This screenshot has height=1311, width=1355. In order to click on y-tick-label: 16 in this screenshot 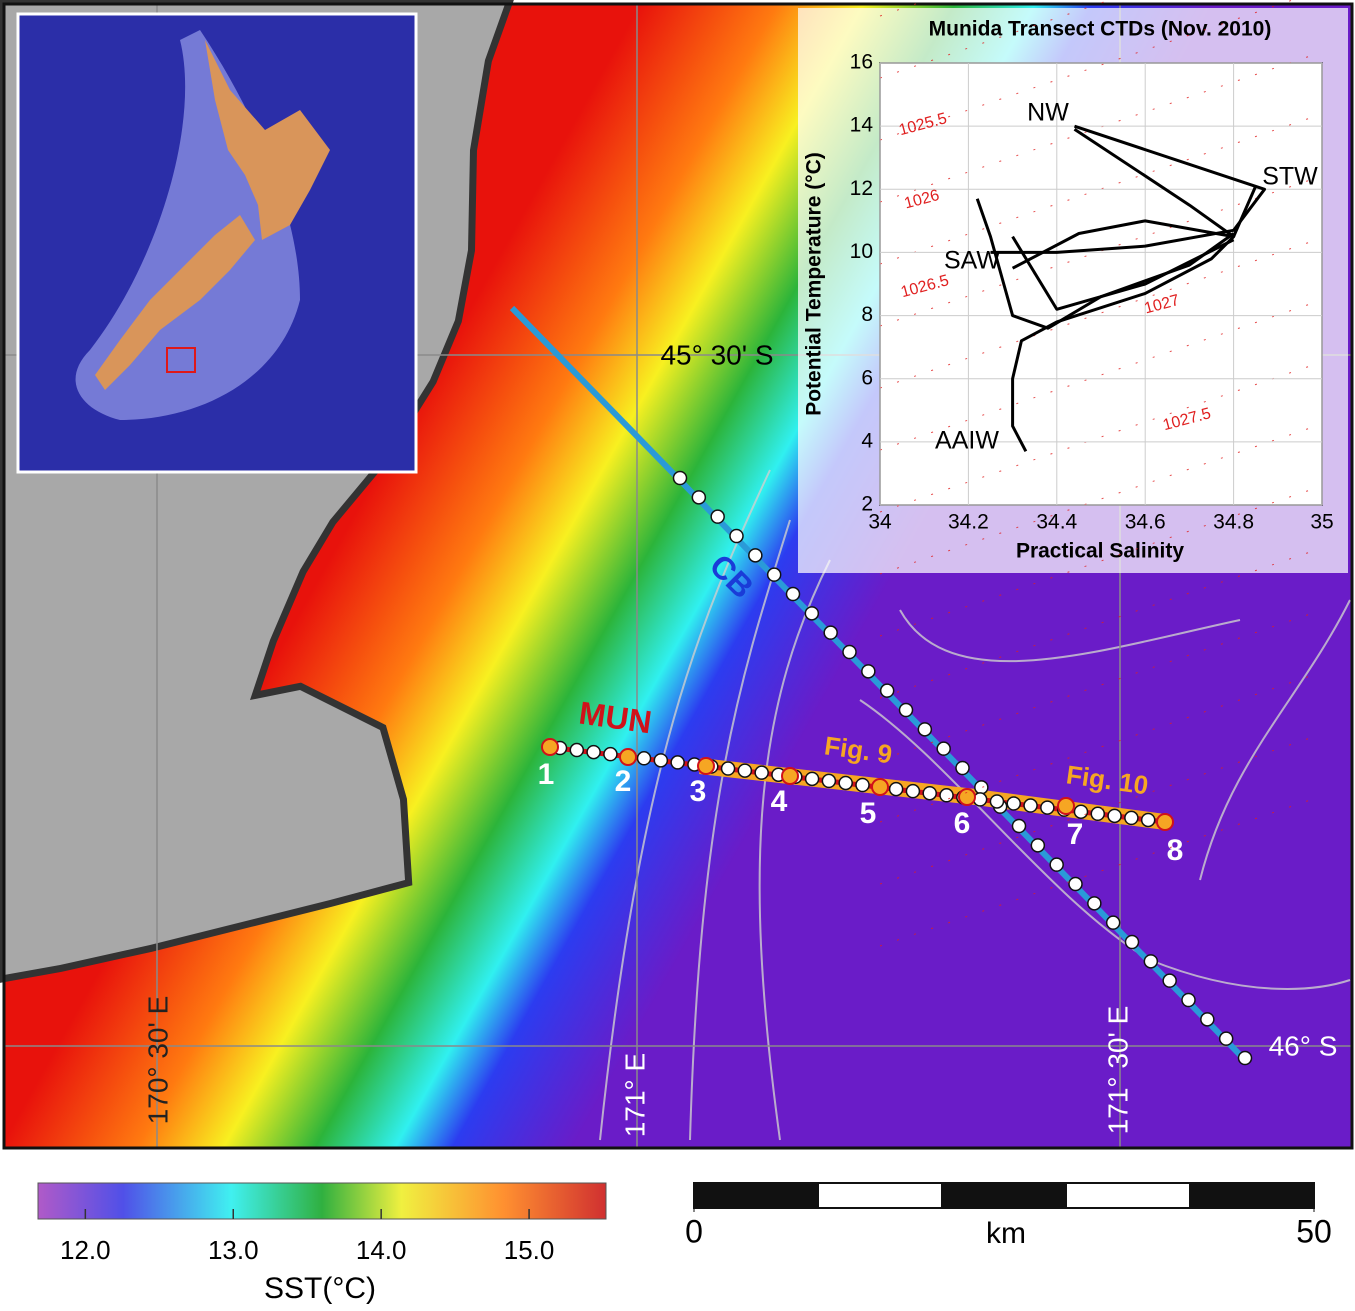, I will do `click(861, 62)`.